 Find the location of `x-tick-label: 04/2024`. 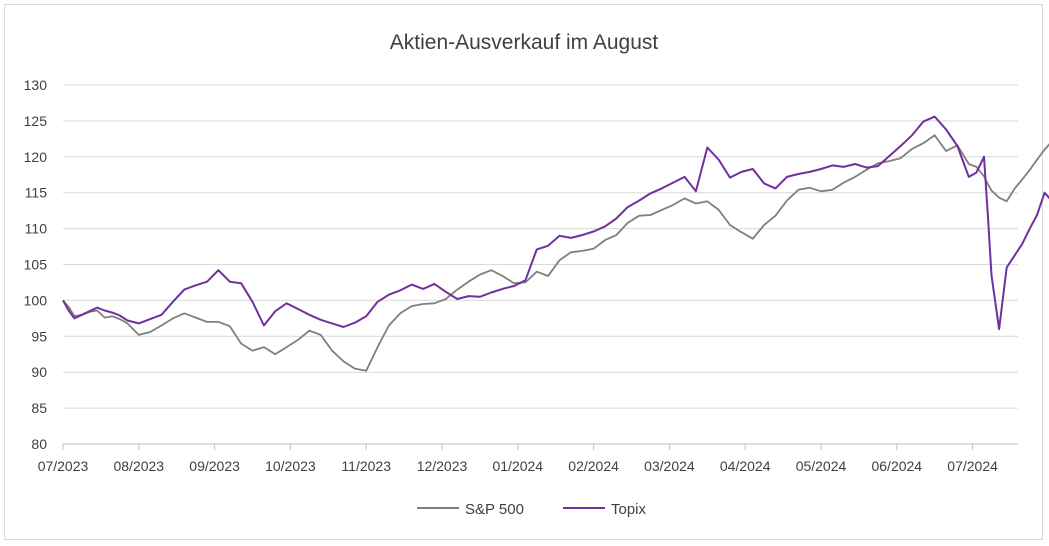

x-tick-label: 04/2024 is located at coordinates (745, 466).